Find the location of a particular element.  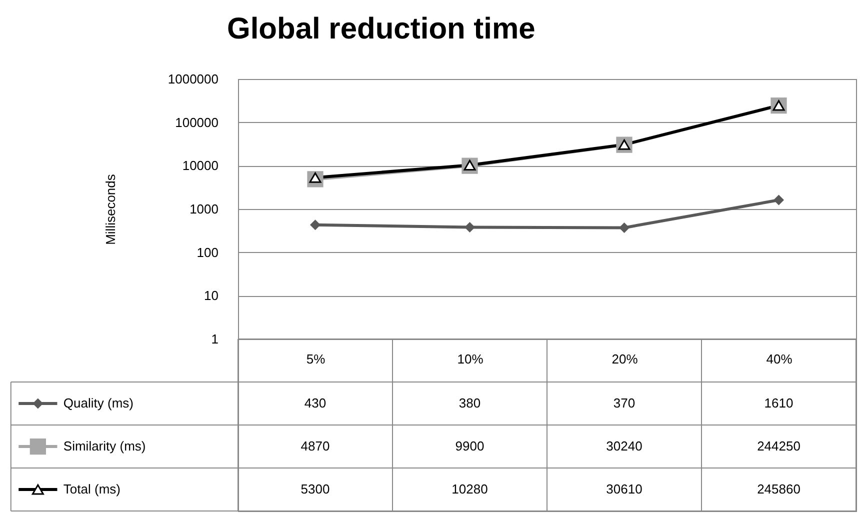

y-tick-label: 1000 is located at coordinates (204, 209).